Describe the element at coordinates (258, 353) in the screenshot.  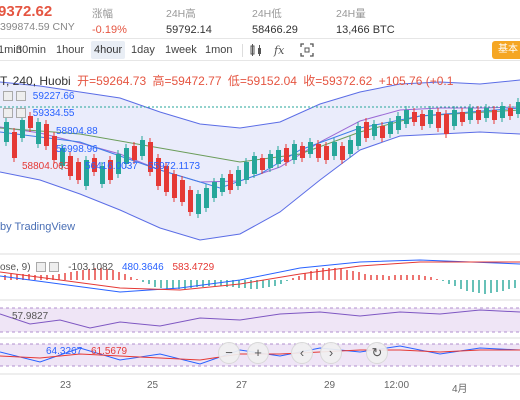
I see `zoom-in-button: +` at that location.